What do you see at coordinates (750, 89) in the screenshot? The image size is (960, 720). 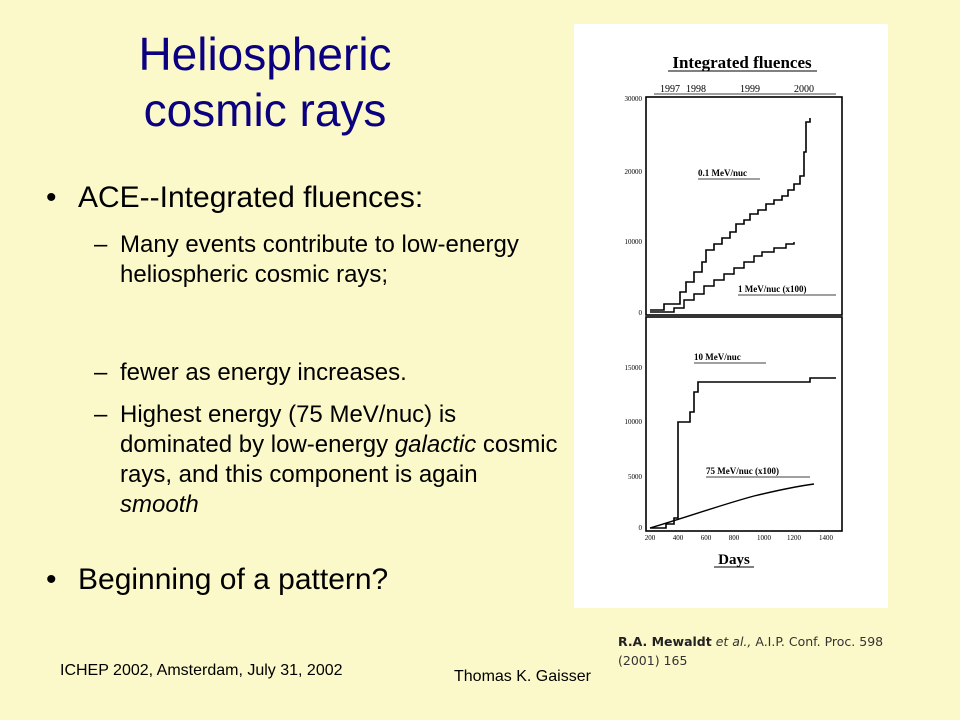 I see `year-label: 1999` at bounding box center [750, 89].